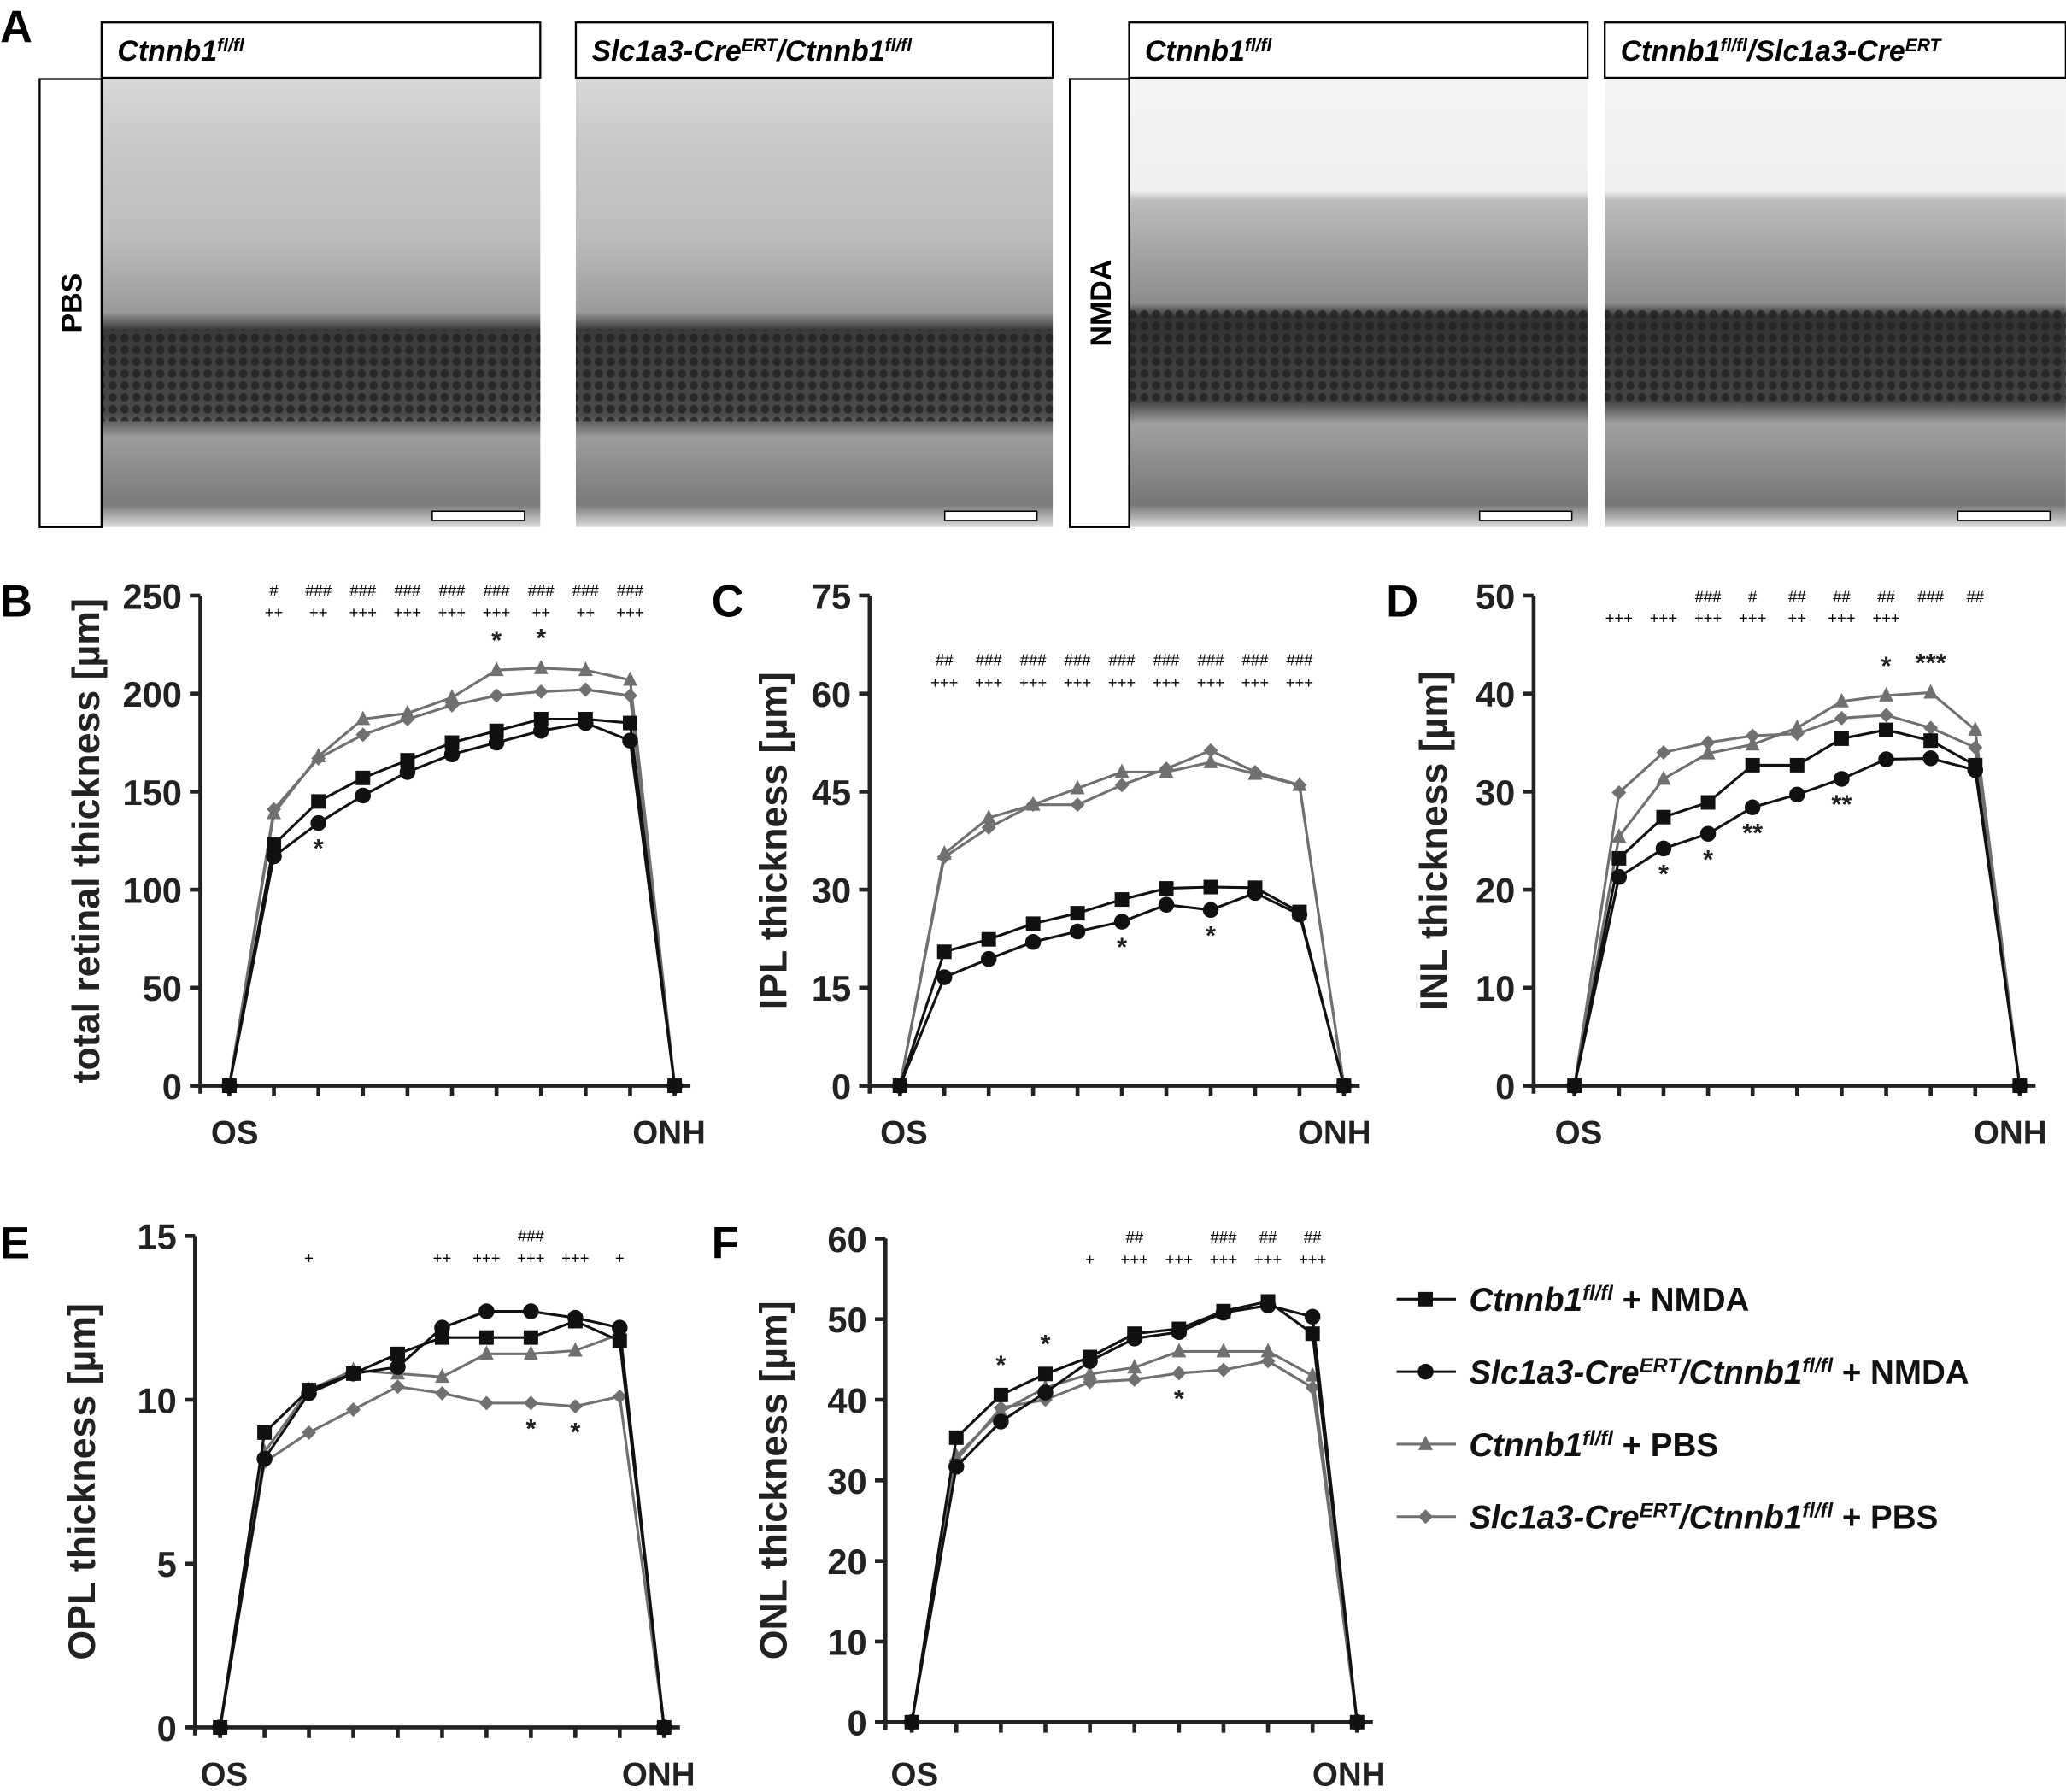 The image size is (2066, 1792). Describe the element at coordinates (1682, 1372) in the screenshot. I see `legend-item-circle: Slc1a3-CreERT/Ctnnb1fl/fl + NMDA` at that location.